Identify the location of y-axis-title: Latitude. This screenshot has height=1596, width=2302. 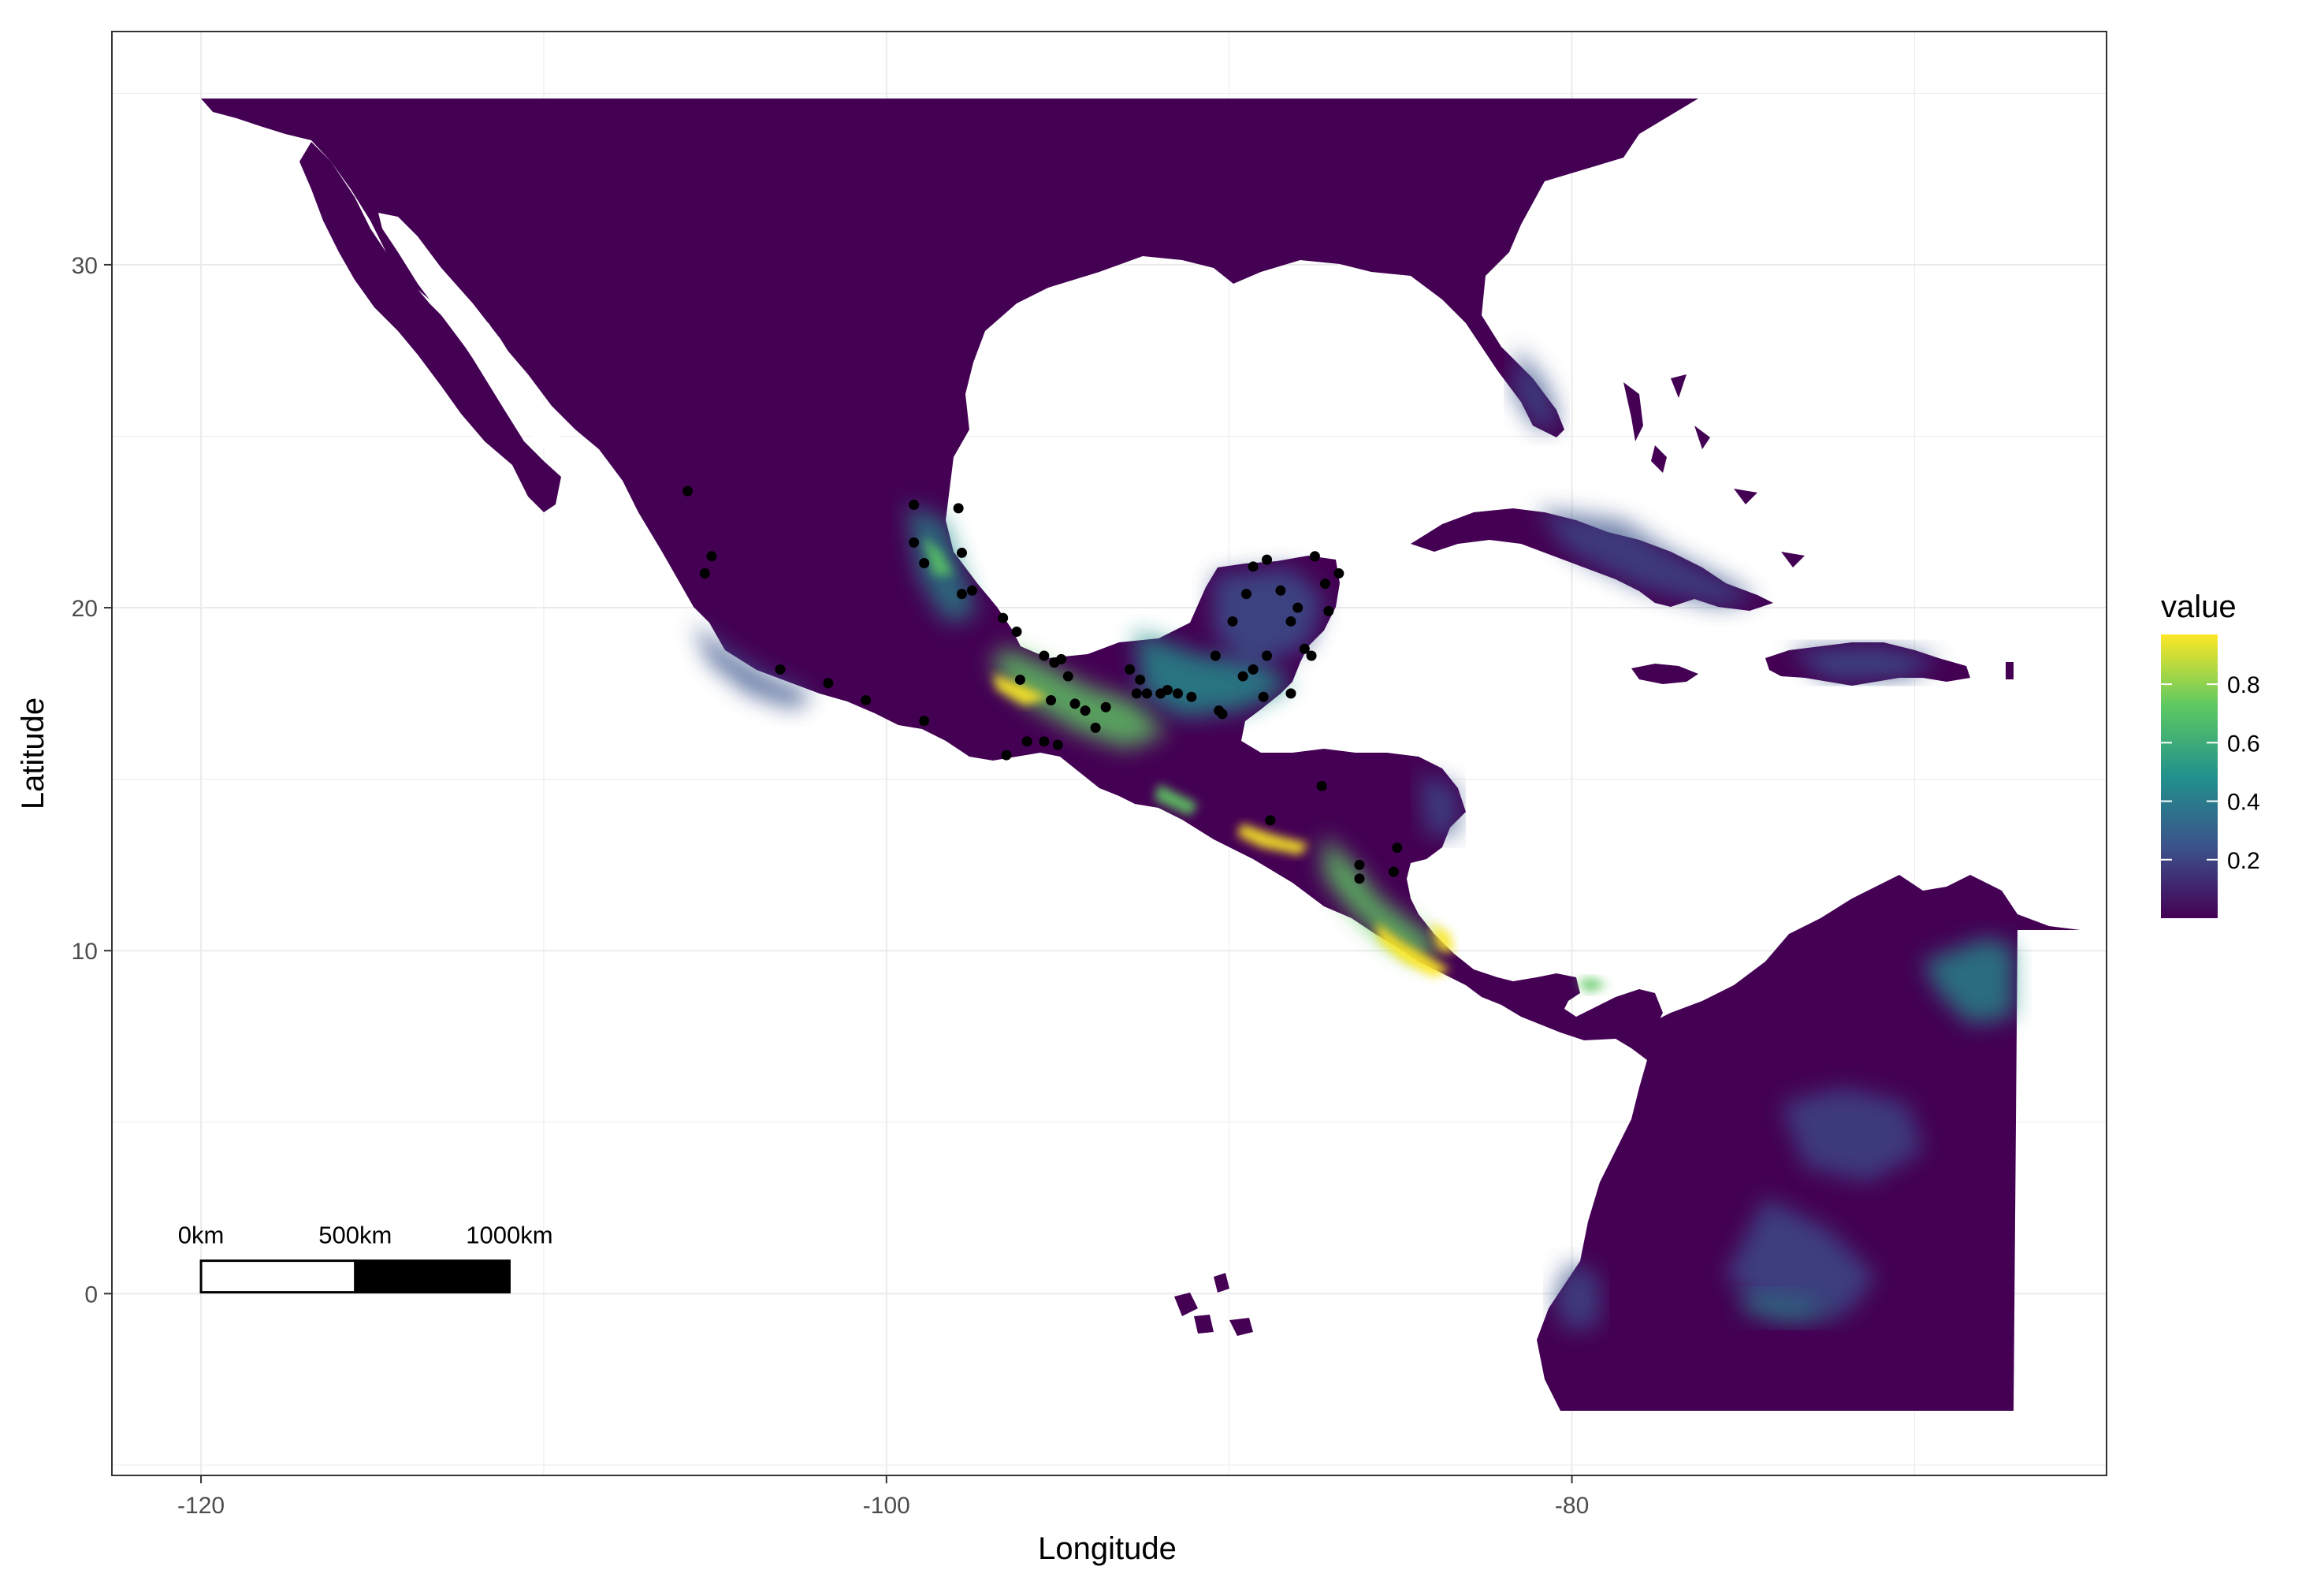
(33, 753).